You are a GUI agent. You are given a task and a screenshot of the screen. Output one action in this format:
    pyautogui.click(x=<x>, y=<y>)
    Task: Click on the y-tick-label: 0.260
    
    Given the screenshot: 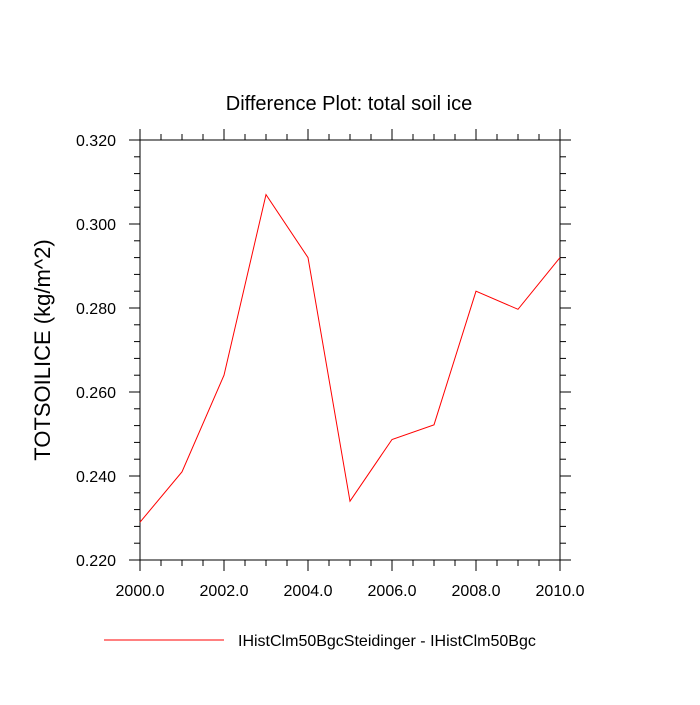 What is the action you would take?
    pyautogui.click(x=96, y=393)
    